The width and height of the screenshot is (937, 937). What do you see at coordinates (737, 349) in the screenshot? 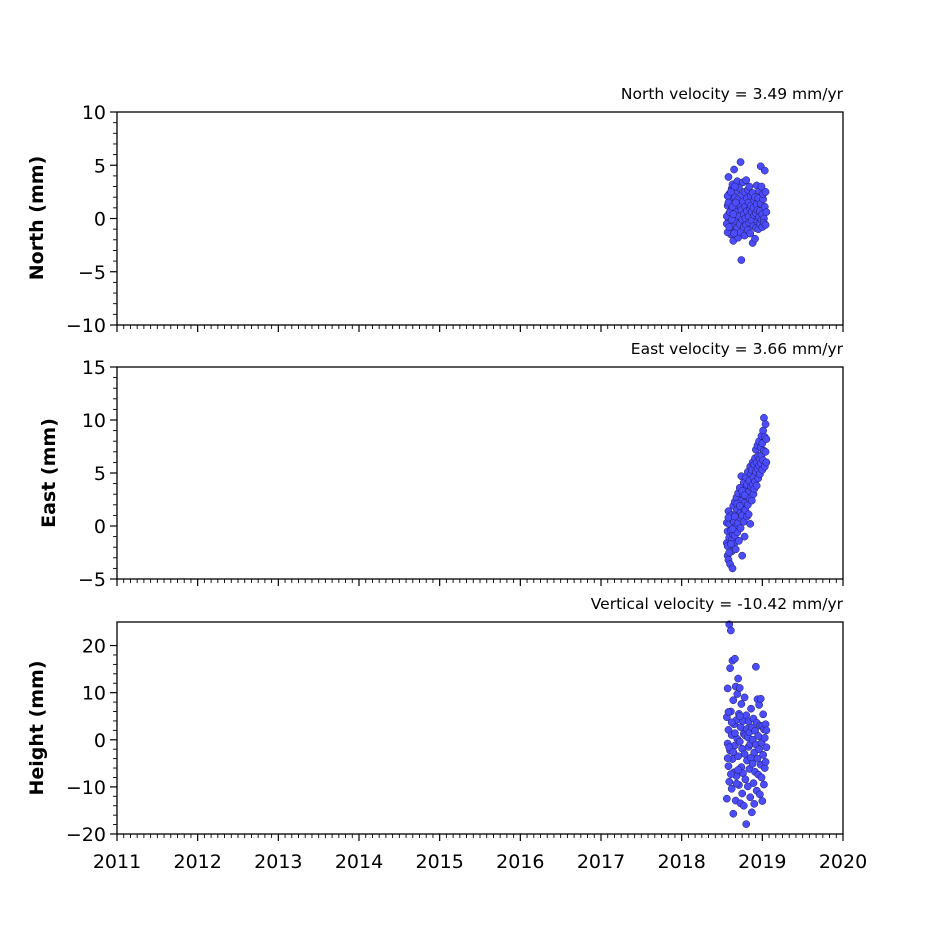
I see `east-velocity-label: East velocity = 3.66 mm/yr` at bounding box center [737, 349].